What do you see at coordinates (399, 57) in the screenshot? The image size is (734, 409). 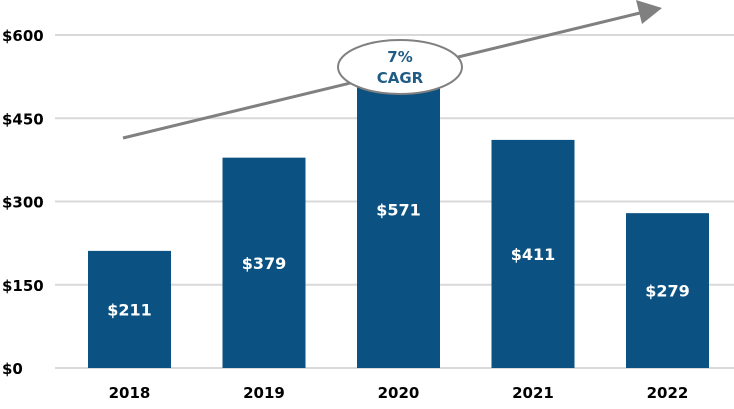 I see `cagr-percent: 7%` at bounding box center [399, 57].